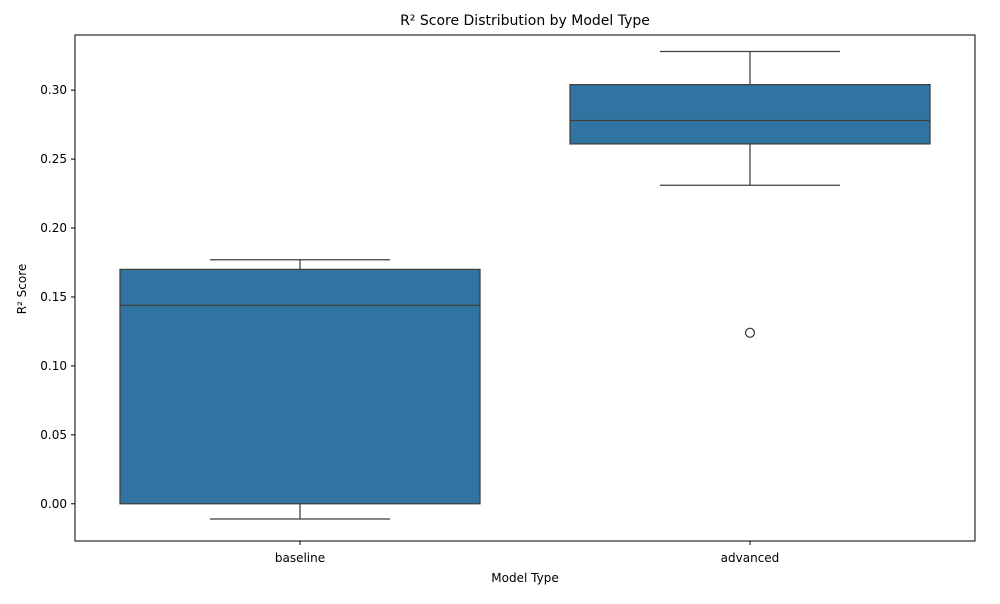  I want to click on chart-title: R² Score Distribution by Model Type, so click(525, 21).